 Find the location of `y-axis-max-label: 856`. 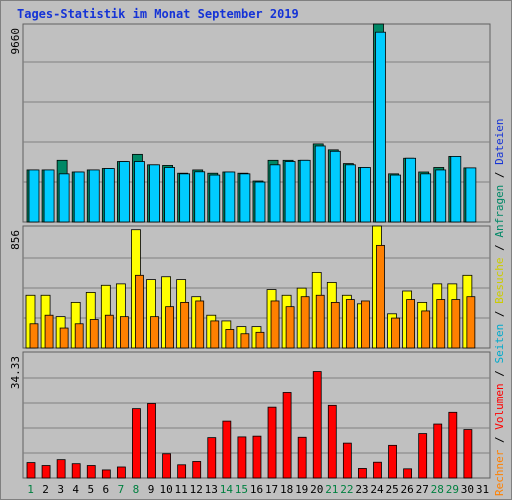

y-axis-max-label: 856 is located at coordinates (15, 240).